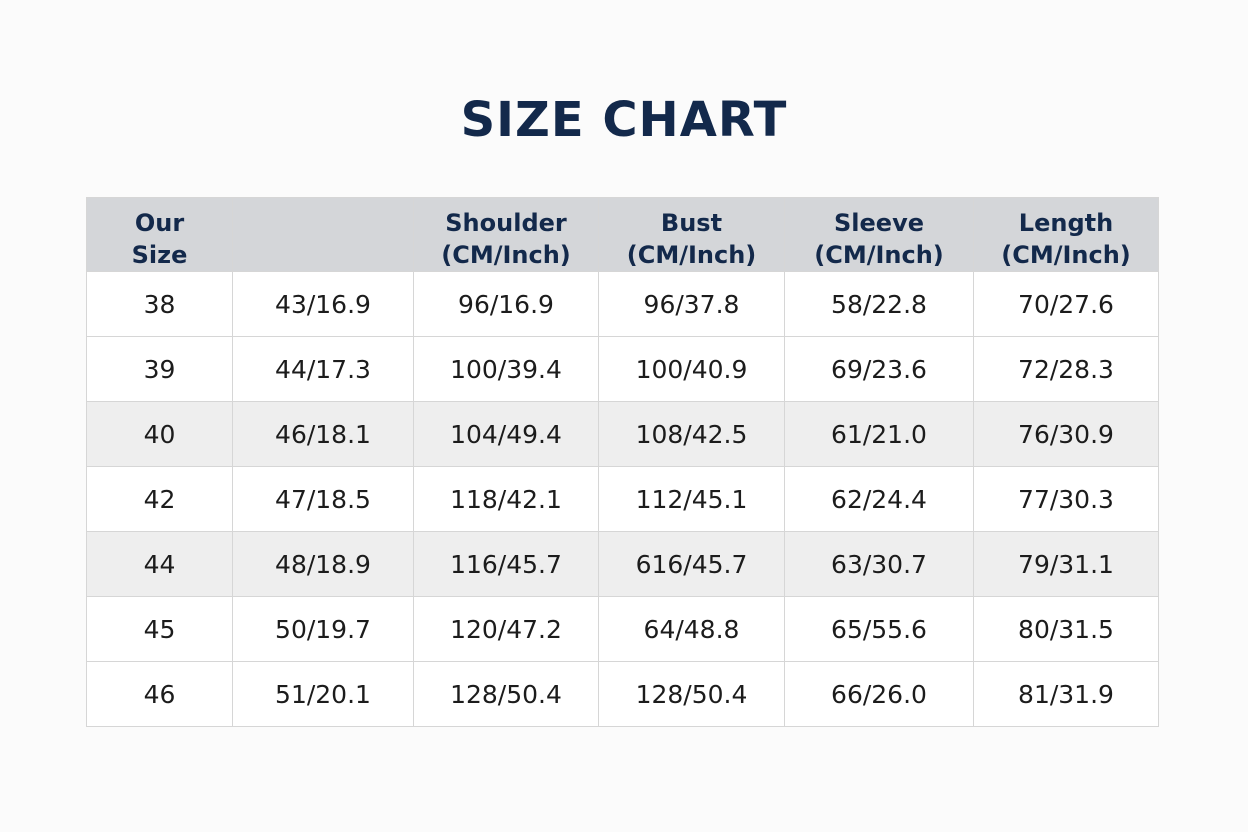 The height and width of the screenshot is (832, 1248). I want to click on title: SIZE CHART, so click(624, 120).